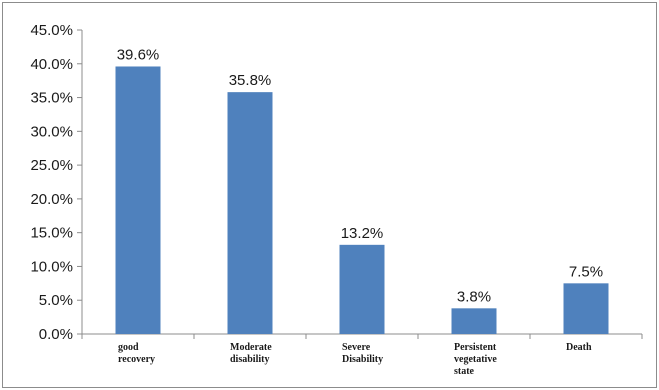 This screenshot has height=390, width=659. What do you see at coordinates (586, 271) in the screenshot?
I see `data-label: 7.5%` at bounding box center [586, 271].